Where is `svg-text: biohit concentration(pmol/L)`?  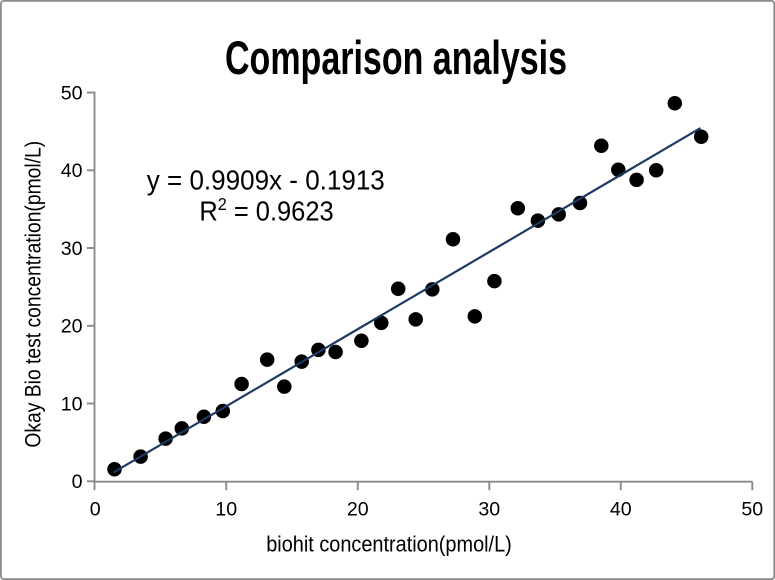
svg-text: biohit concentration(pmol/L) is located at coordinates (389, 545).